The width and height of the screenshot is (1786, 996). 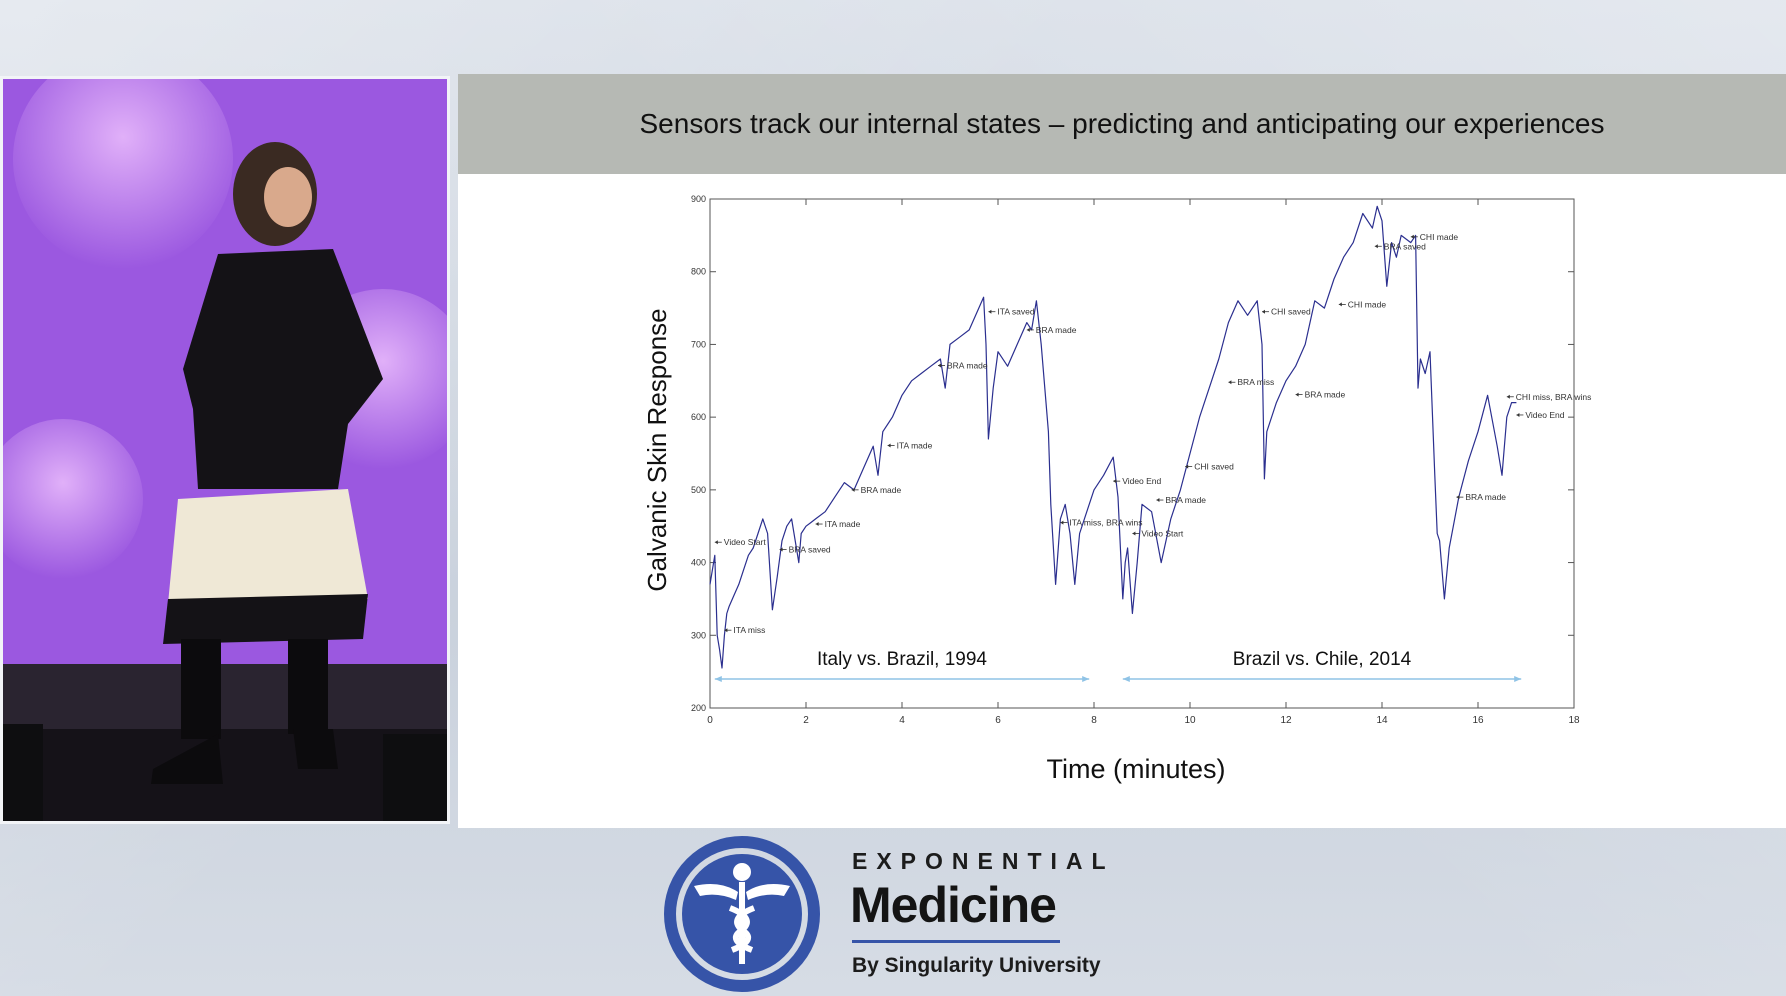 What do you see at coordinates (1015, 312) in the screenshot?
I see `annotation-label: ITA saved` at bounding box center [1015, 312].